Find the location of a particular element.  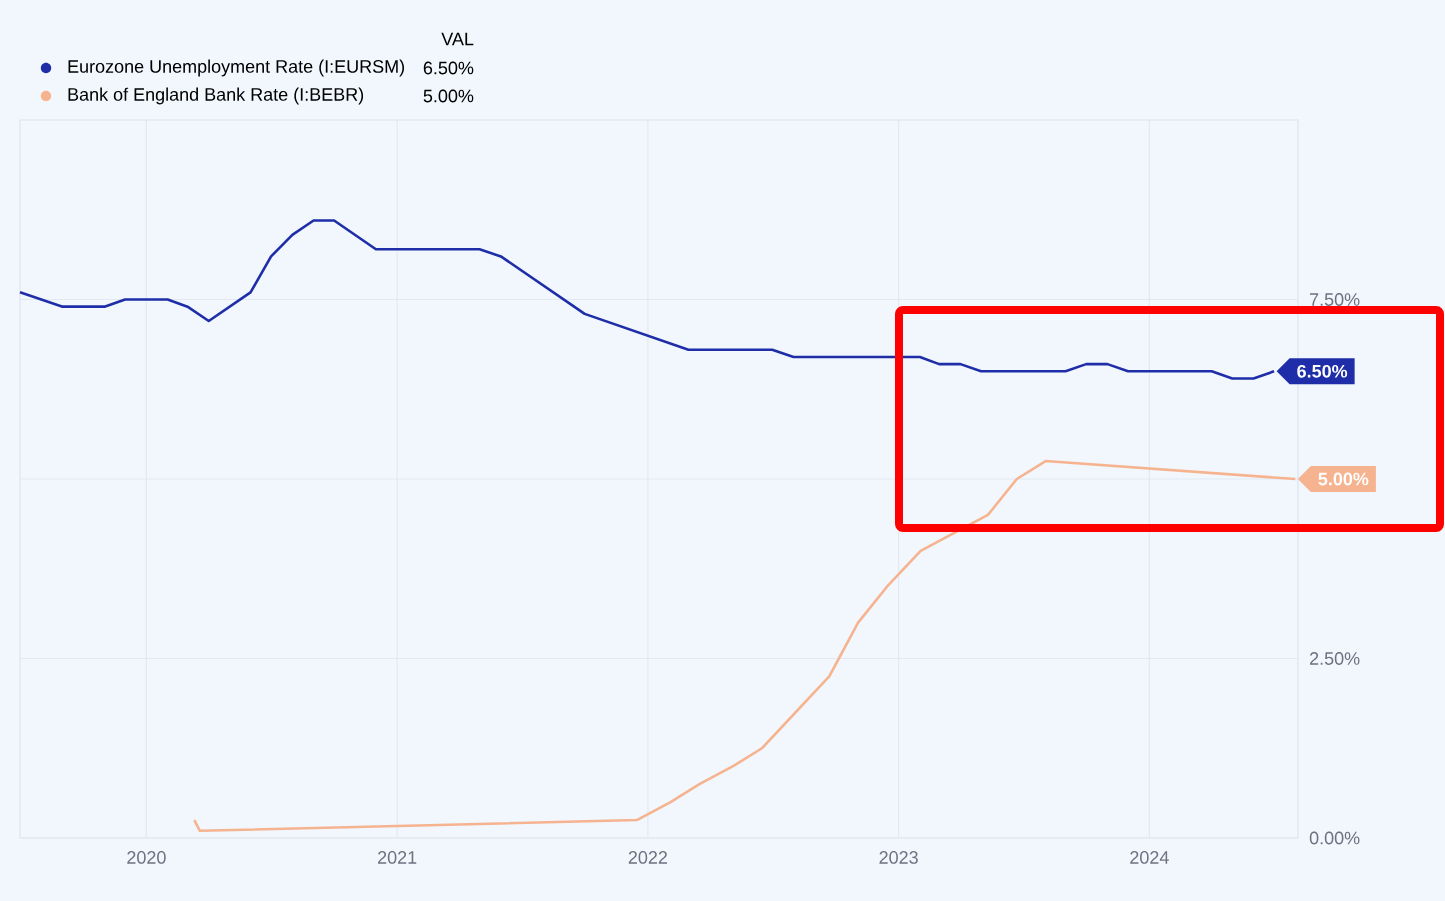

text: 5.00% is located at coordinates (448, 96).